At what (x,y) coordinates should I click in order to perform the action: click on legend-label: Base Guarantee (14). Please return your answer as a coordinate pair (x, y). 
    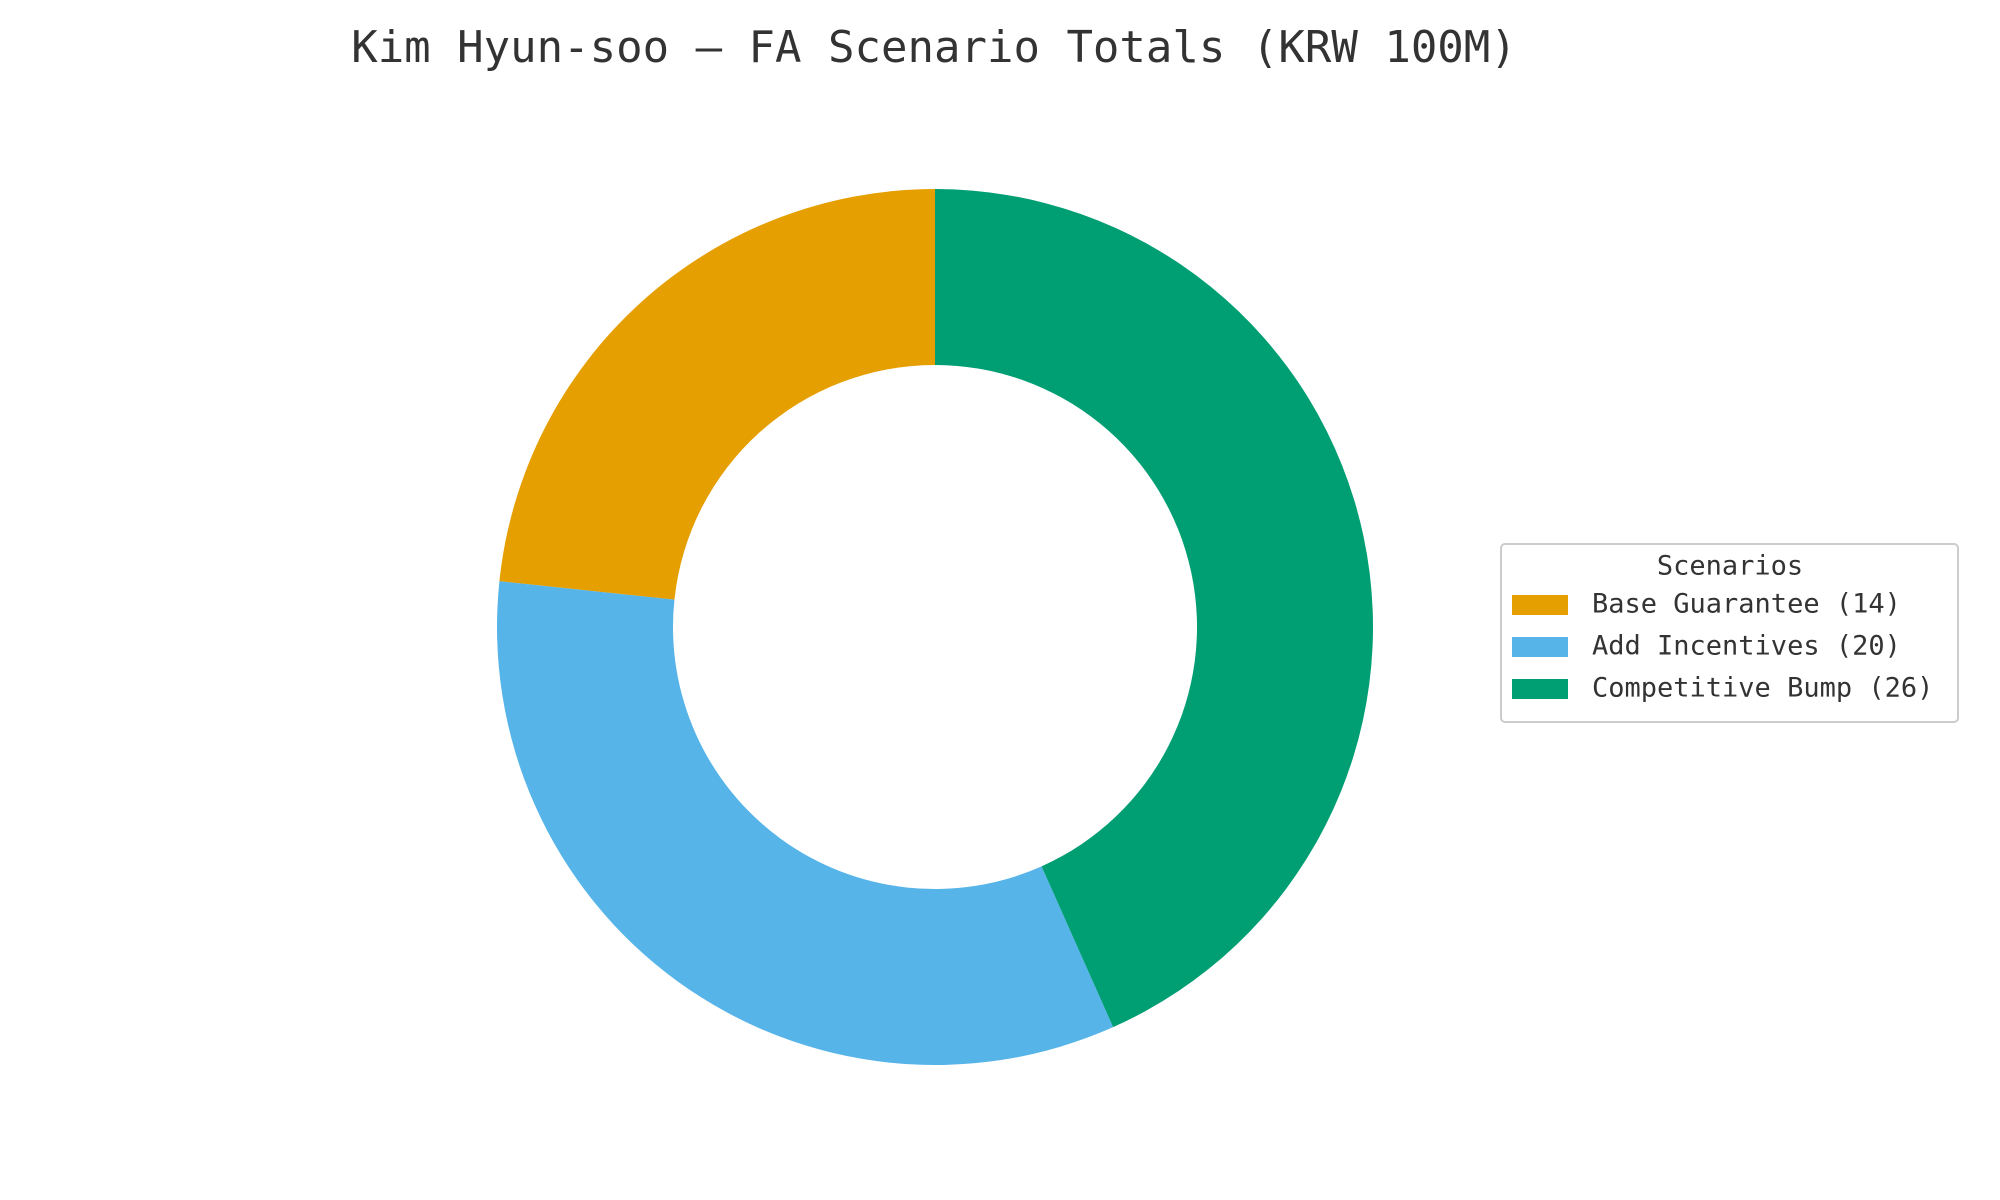
    Looking at the image, I should click on (1746, 604).